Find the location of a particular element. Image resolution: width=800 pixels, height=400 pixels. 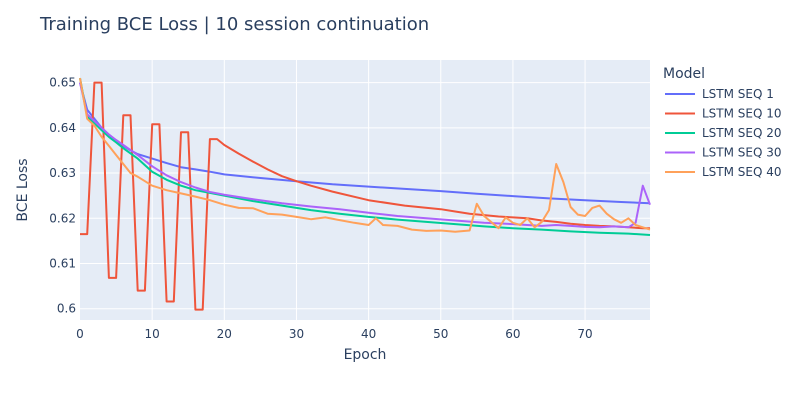

y-tick-label: 0.61 is located at coordinates (62, 263).